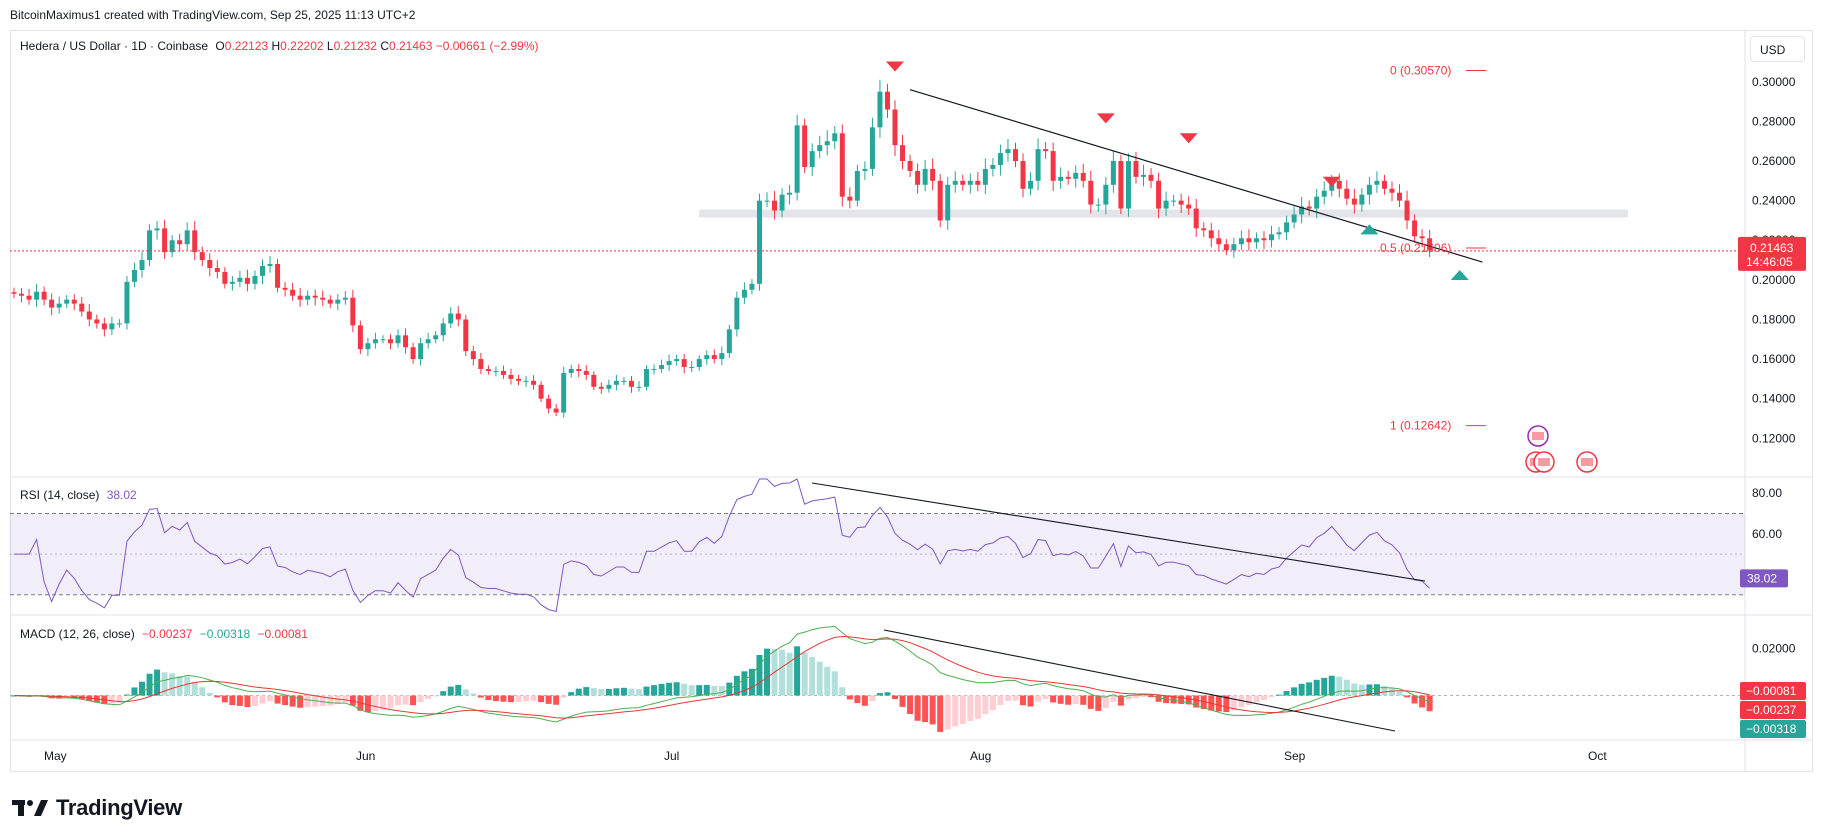 This screenshot has height=839, width=1825. What do you see at coordinates (1771, 710) in the screenshot?
I see `macd-value-tag-text: −0.00237` at bounding box center [1771, 710].